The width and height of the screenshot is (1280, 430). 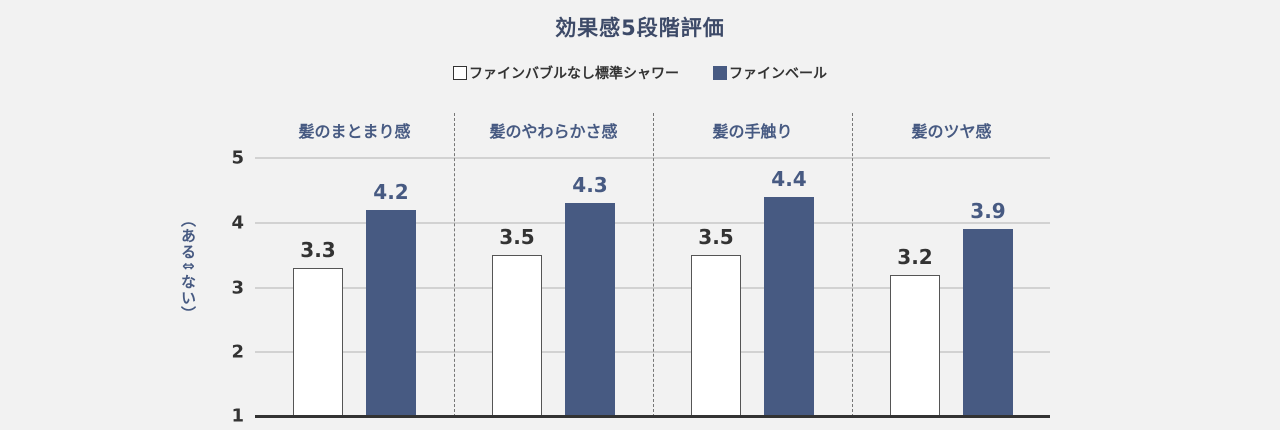 What do you see at coordinates (778, 74) in the screenshot?
I see `legend-label: ファインベール` at bounding box center [778, 74].